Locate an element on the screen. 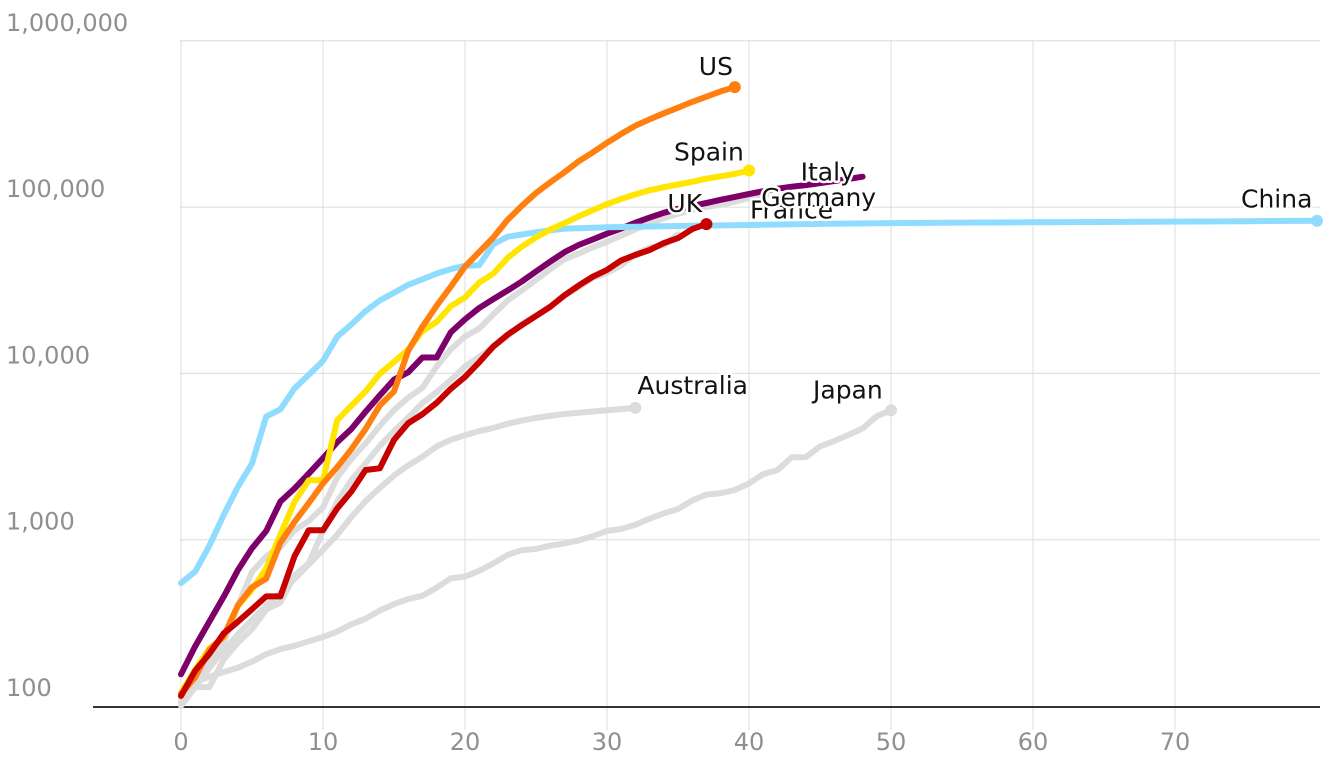 The image size is (1331, 770). series-end-marker-us is located at coordinates (734, 87).